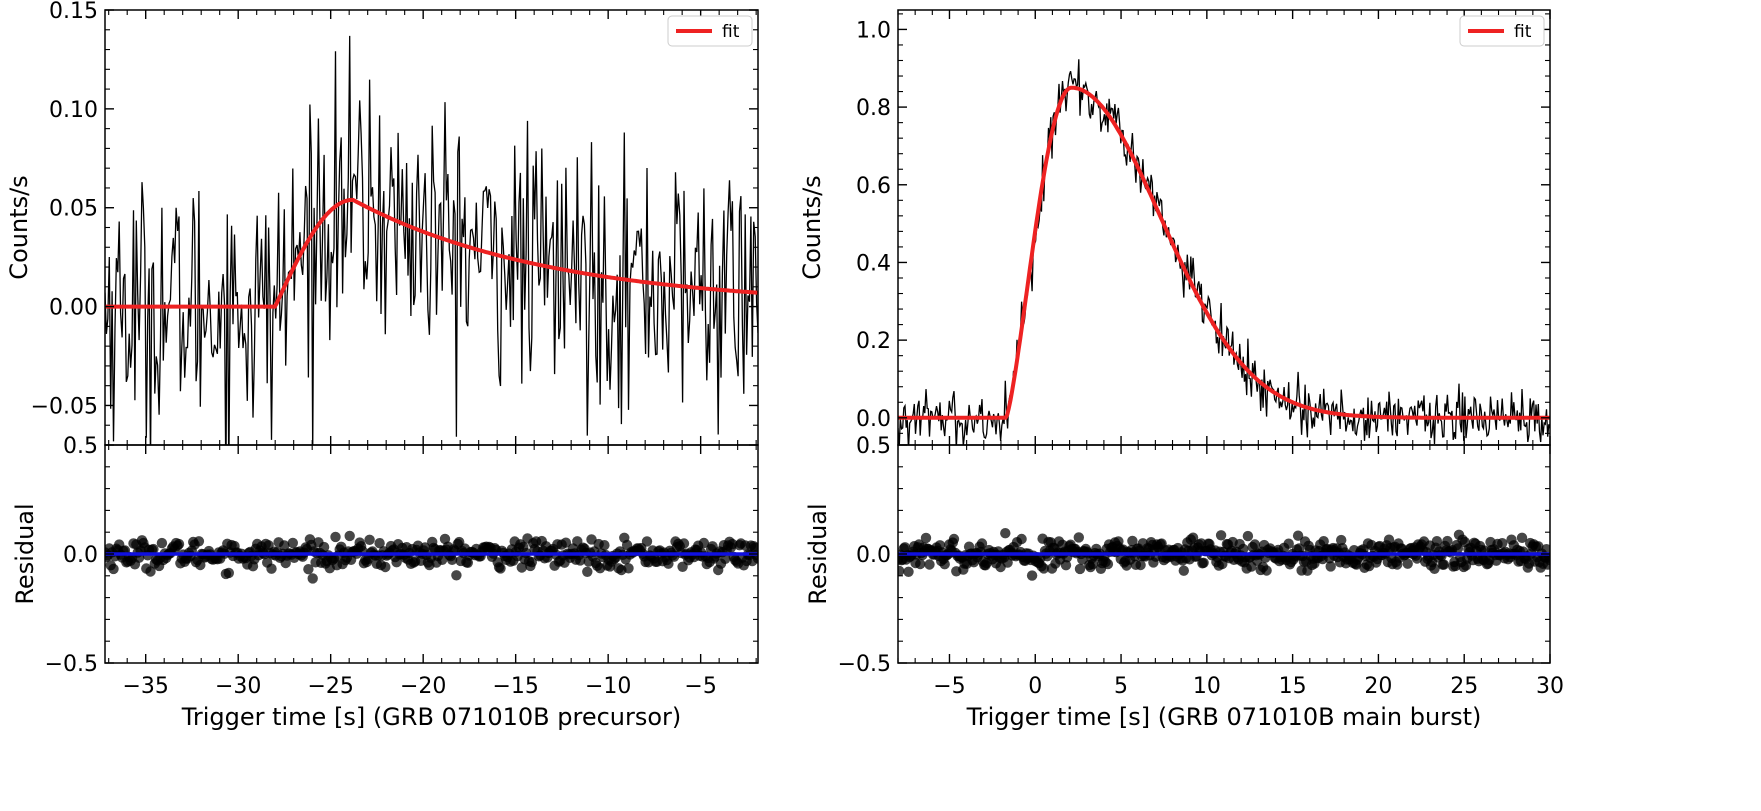 This screenshot has height=811, width=1761. I want to click on x-tick-label: −15, so click(515, 686).